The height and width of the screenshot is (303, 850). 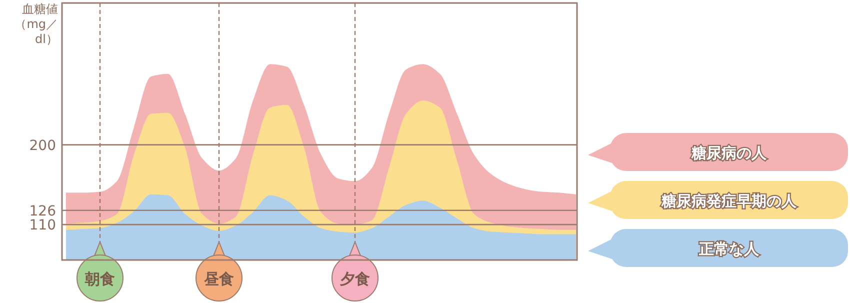 I want to click on y-tick-label: 200, so click(x=42, y=146).